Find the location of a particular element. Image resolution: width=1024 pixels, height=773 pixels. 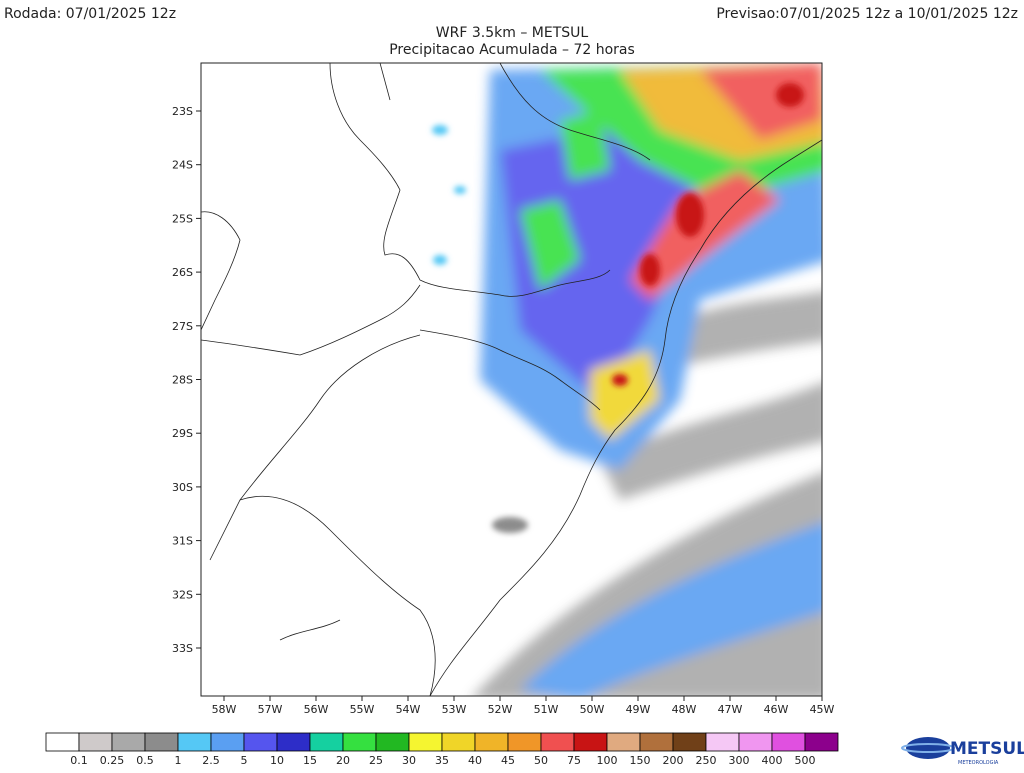

colorbar-label: 30 is located at coordinates (409, 760).